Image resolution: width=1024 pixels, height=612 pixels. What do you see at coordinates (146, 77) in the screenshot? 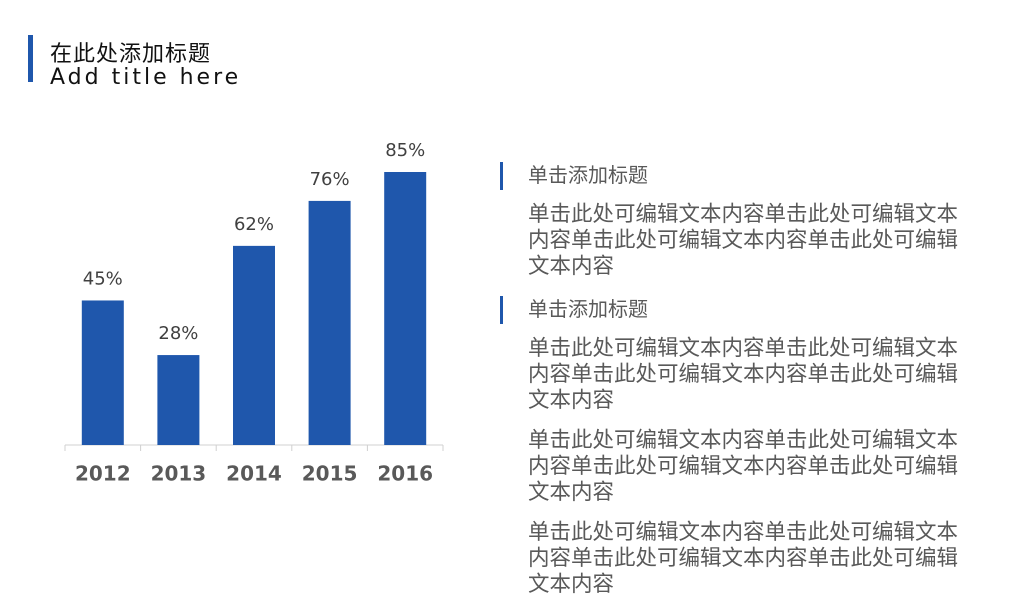
I see `slide-subtitle: Add title here` at bounding box center [146, 77].